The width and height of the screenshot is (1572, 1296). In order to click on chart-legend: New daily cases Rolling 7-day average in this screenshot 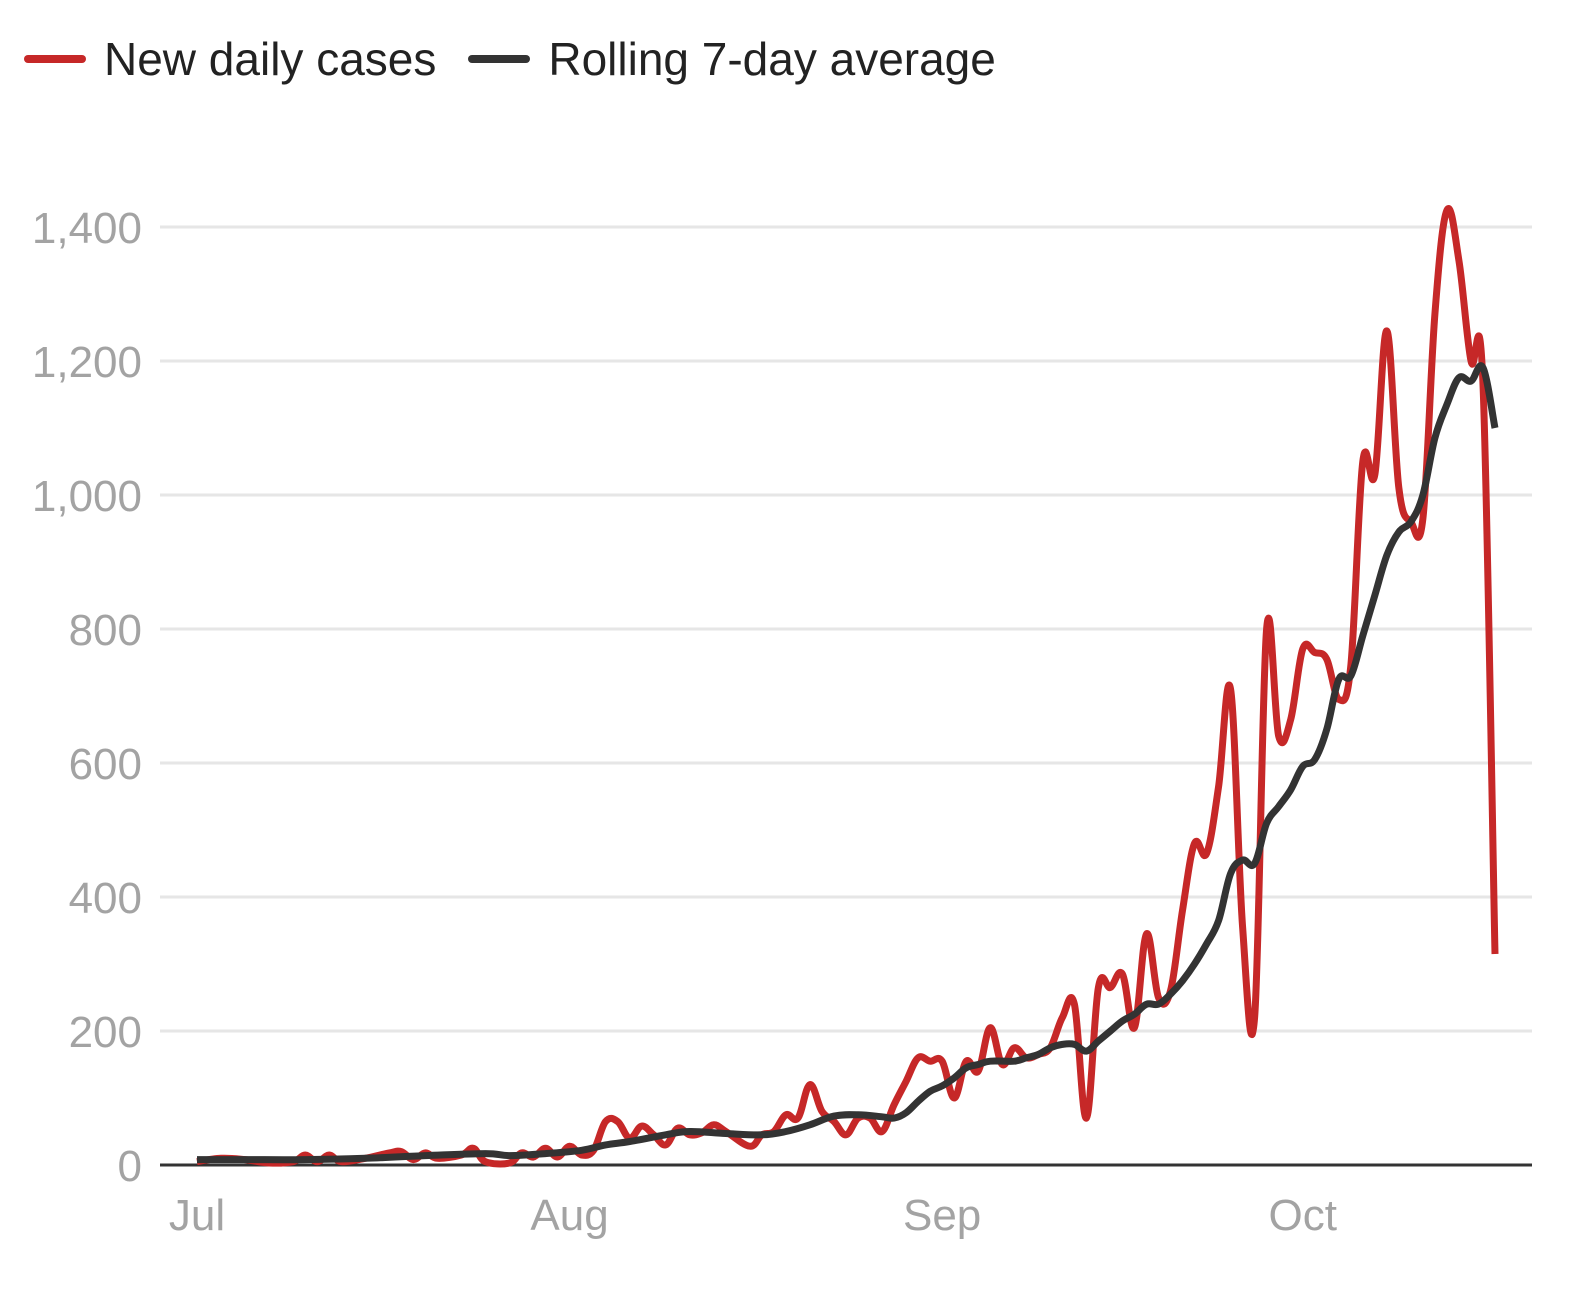, I will do `click(510, 59)`.